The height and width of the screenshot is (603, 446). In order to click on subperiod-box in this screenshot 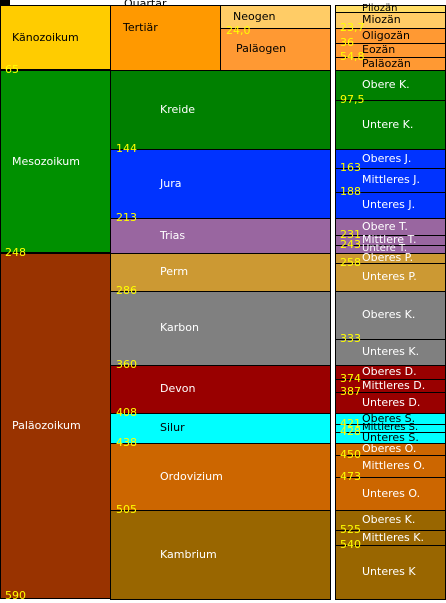, I will do `click(275, 49)`.